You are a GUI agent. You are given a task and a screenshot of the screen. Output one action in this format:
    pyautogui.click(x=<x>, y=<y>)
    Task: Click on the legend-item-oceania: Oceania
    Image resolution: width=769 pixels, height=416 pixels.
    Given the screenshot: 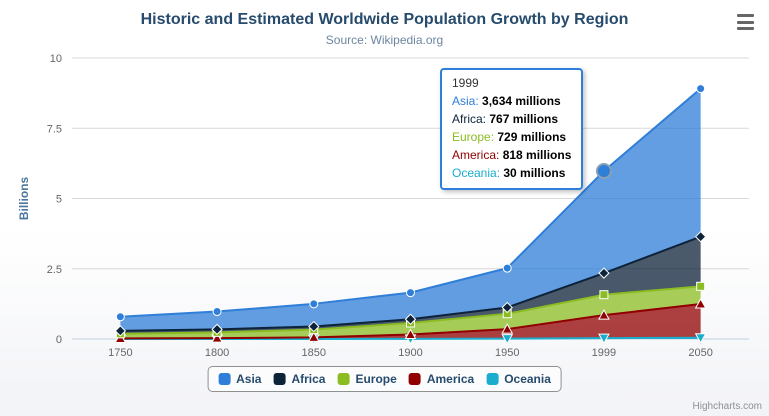 What is the action you would take?
    pyautogui.click(x=518, y=379)
    